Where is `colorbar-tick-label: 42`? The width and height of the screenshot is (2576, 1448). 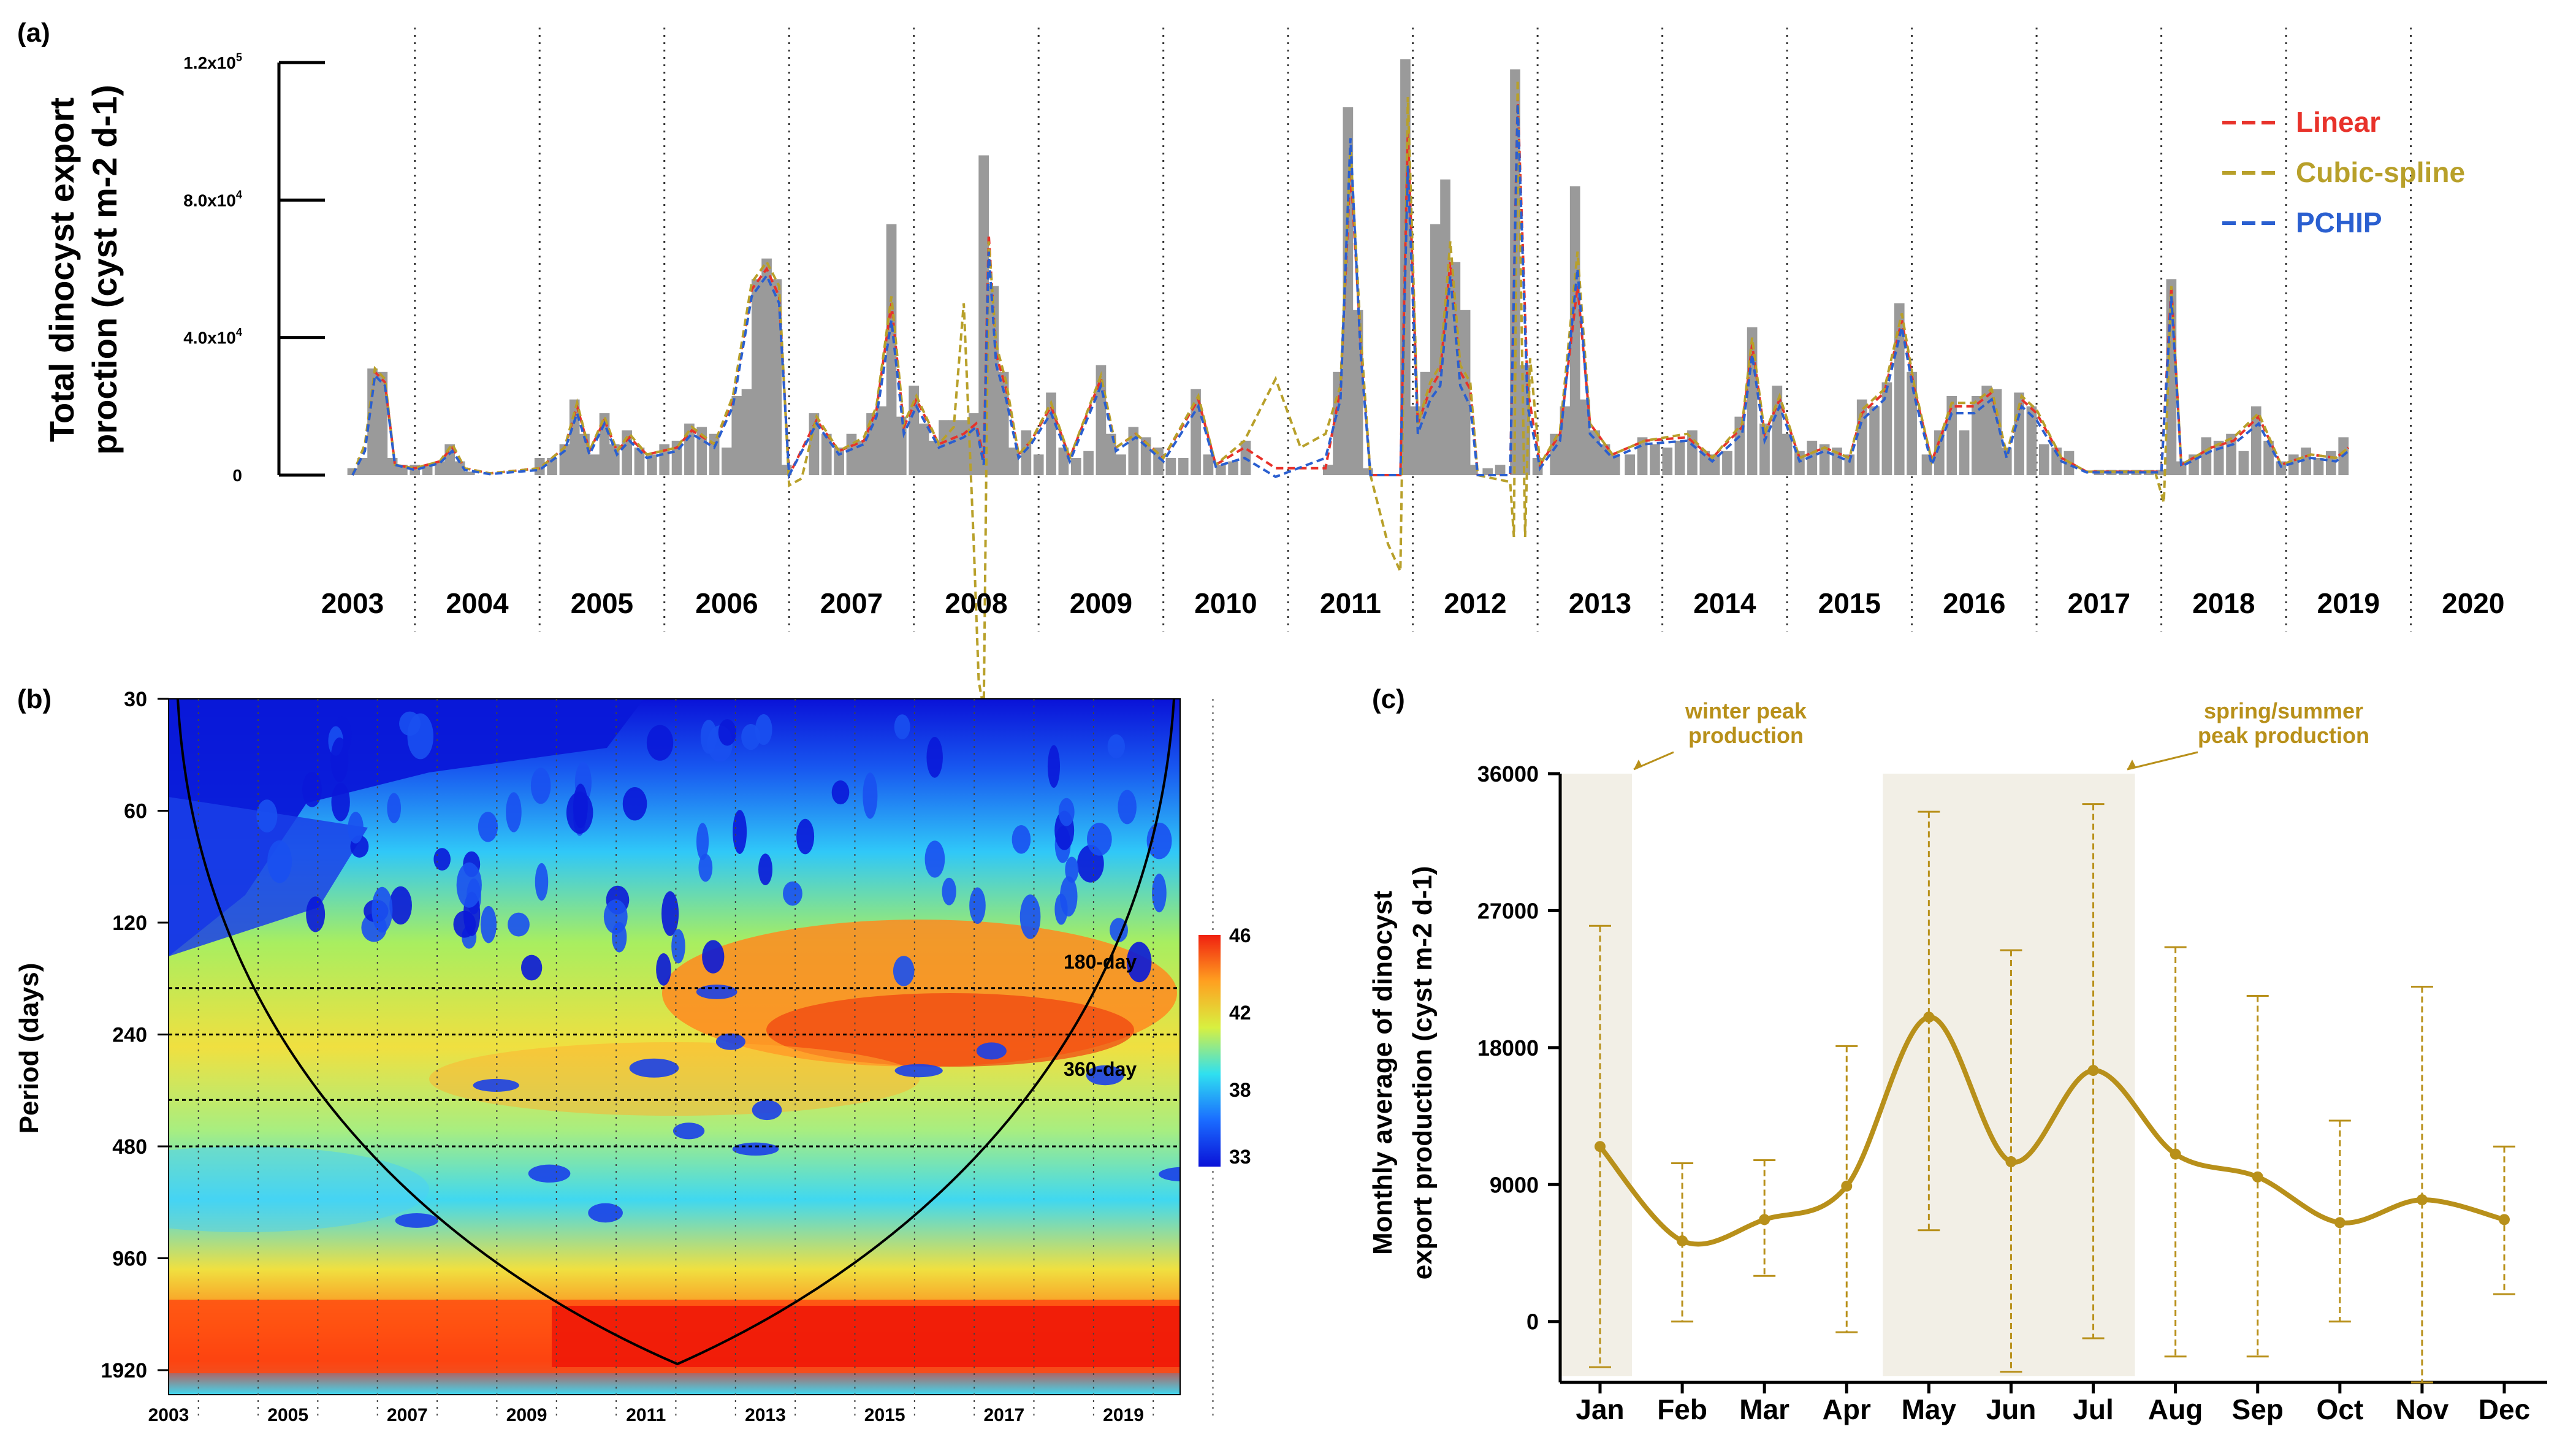 colorbar-tick-label: 42 is located at coordinates (1240, 1013).